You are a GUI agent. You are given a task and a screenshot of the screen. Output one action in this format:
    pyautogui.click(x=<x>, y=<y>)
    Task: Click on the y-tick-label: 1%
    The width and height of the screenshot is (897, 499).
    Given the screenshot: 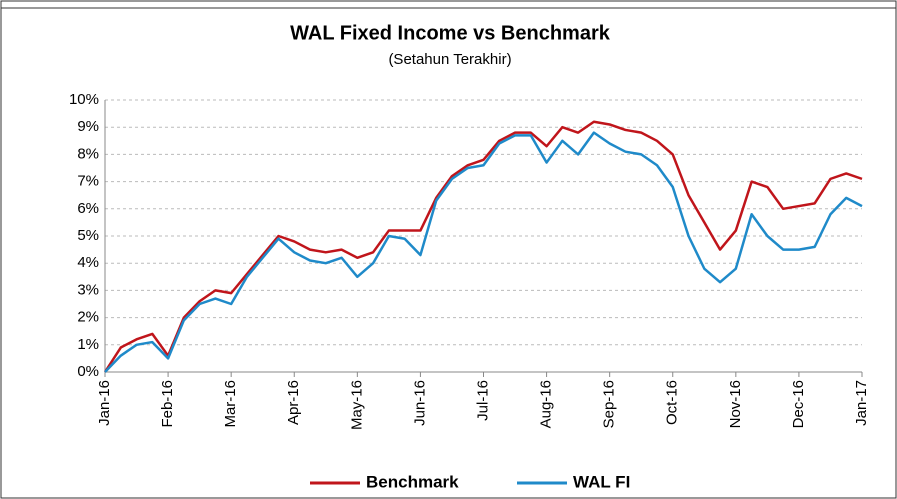 What is the action you would take?
    pyautogui.click(x=88, y=344)
    